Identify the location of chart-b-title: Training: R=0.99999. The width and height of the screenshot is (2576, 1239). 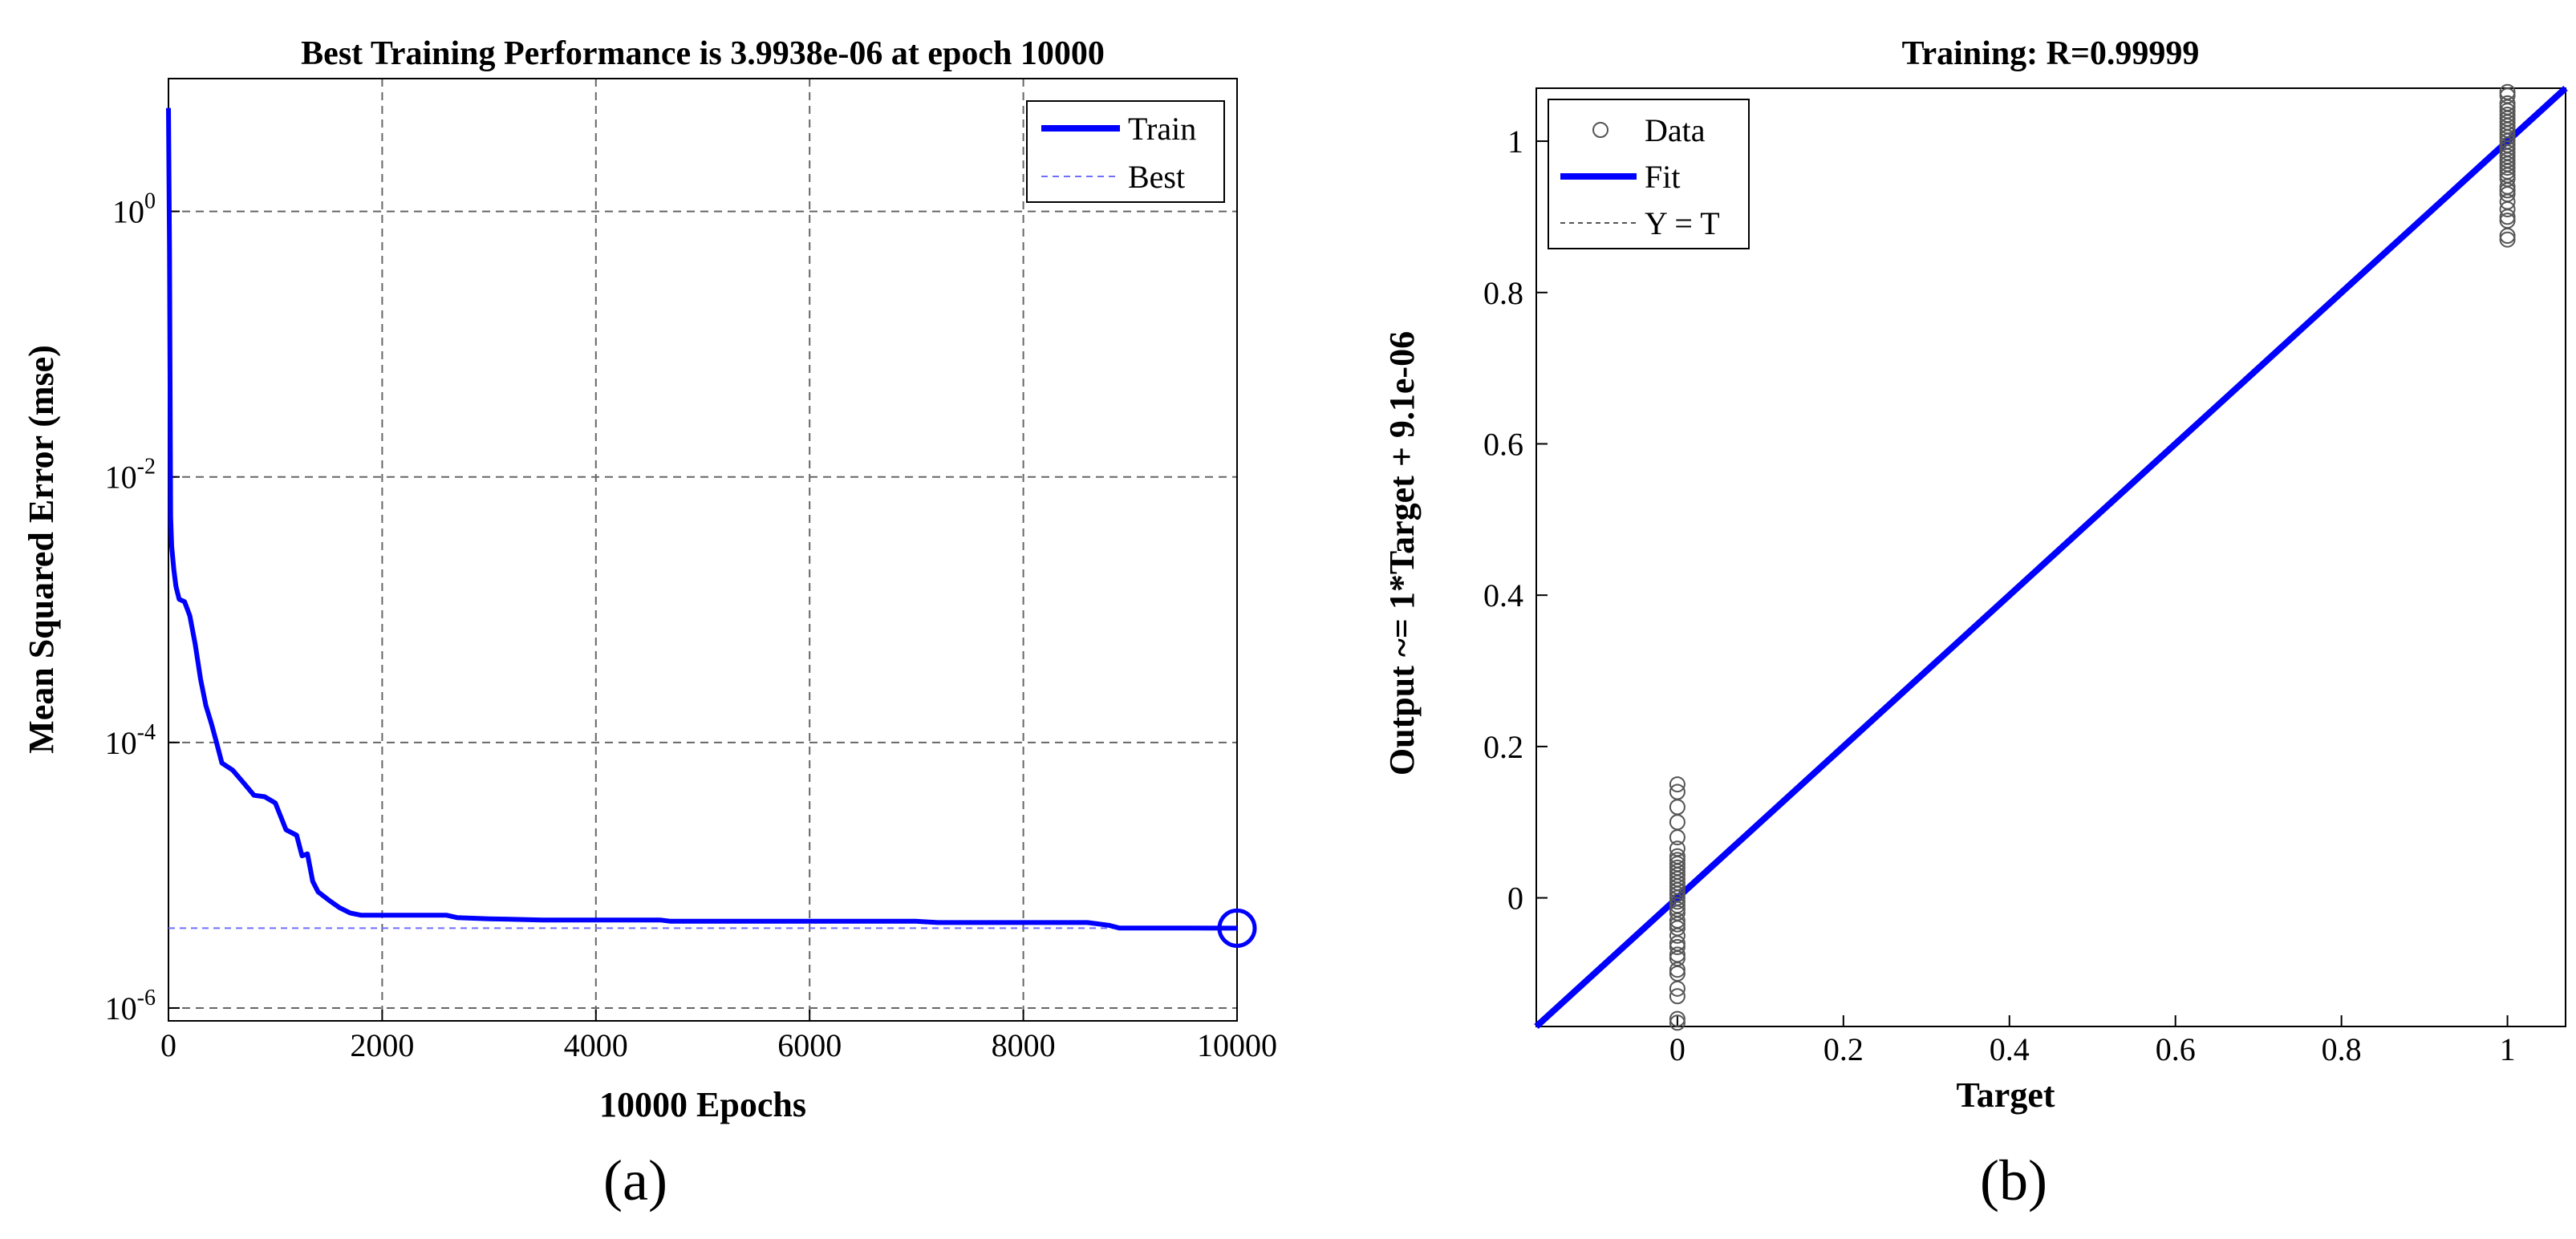
(2051, 53).